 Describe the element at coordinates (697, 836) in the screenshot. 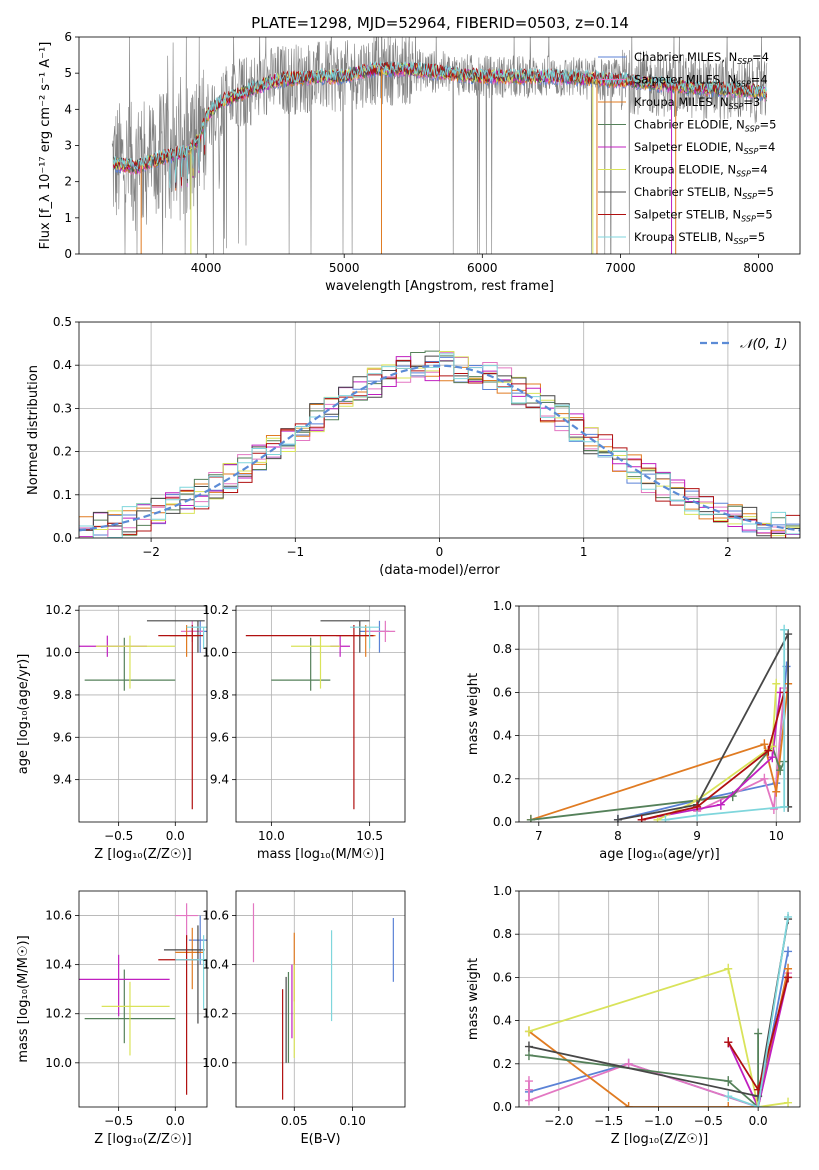

I see `x-tick-label: 9` at that location.